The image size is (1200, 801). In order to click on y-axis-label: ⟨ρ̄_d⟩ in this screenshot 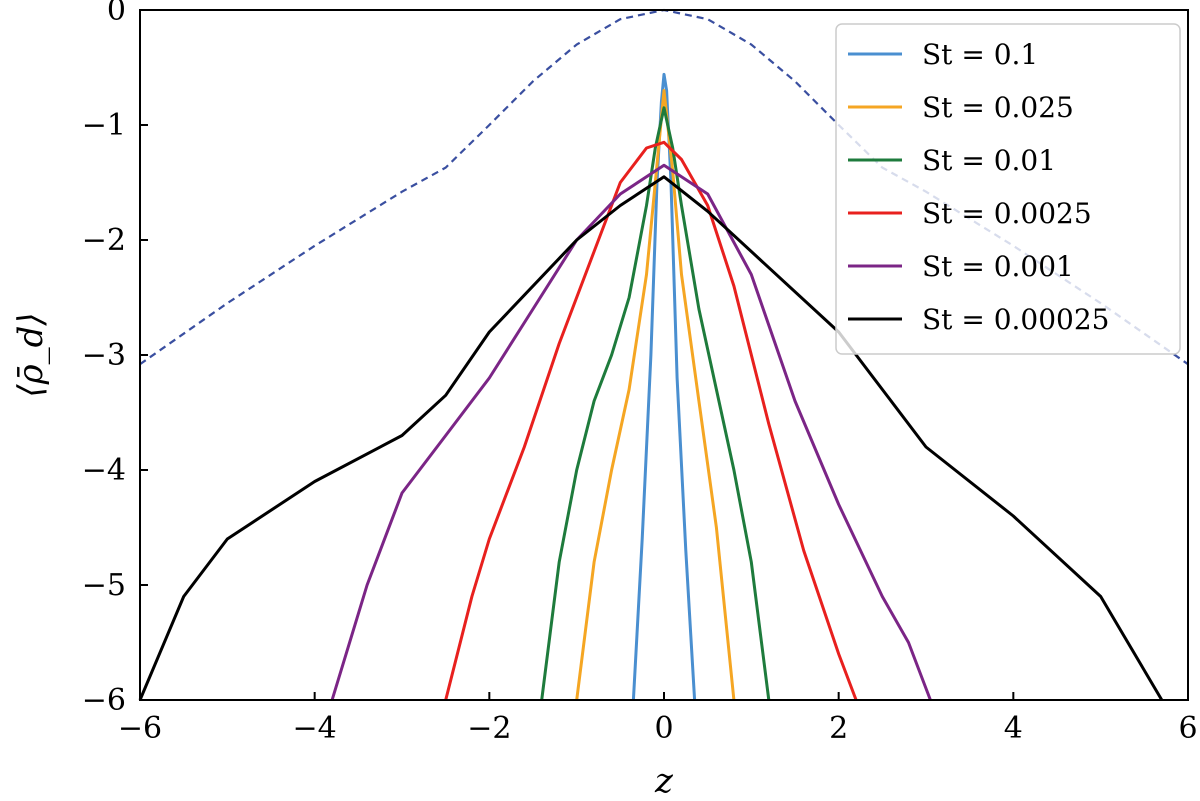, I will do `click(31, 354)`.